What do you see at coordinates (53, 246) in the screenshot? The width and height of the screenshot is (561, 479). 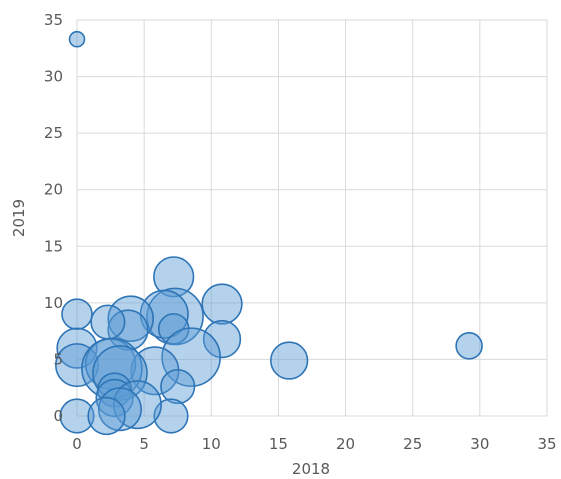 I see `y-tick-label: 15` at bounding box center [53, 246].